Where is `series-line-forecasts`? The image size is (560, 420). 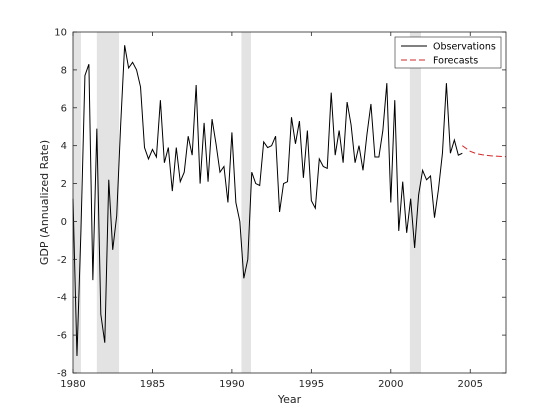 series-line-forecasts is located at coordinates (484, 151).